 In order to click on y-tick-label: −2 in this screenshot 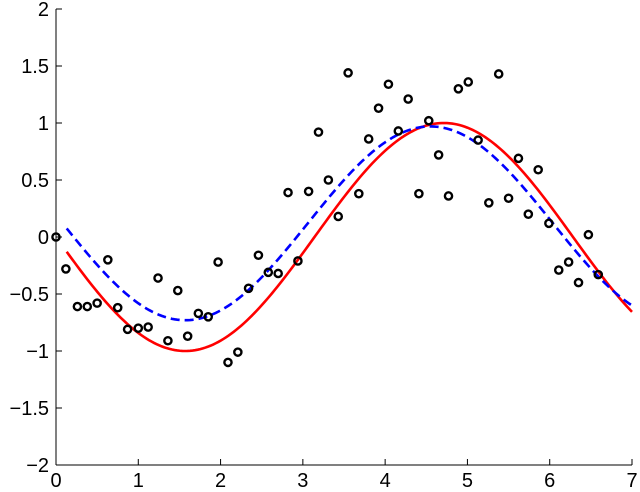, I will do `click(37, 466)`.